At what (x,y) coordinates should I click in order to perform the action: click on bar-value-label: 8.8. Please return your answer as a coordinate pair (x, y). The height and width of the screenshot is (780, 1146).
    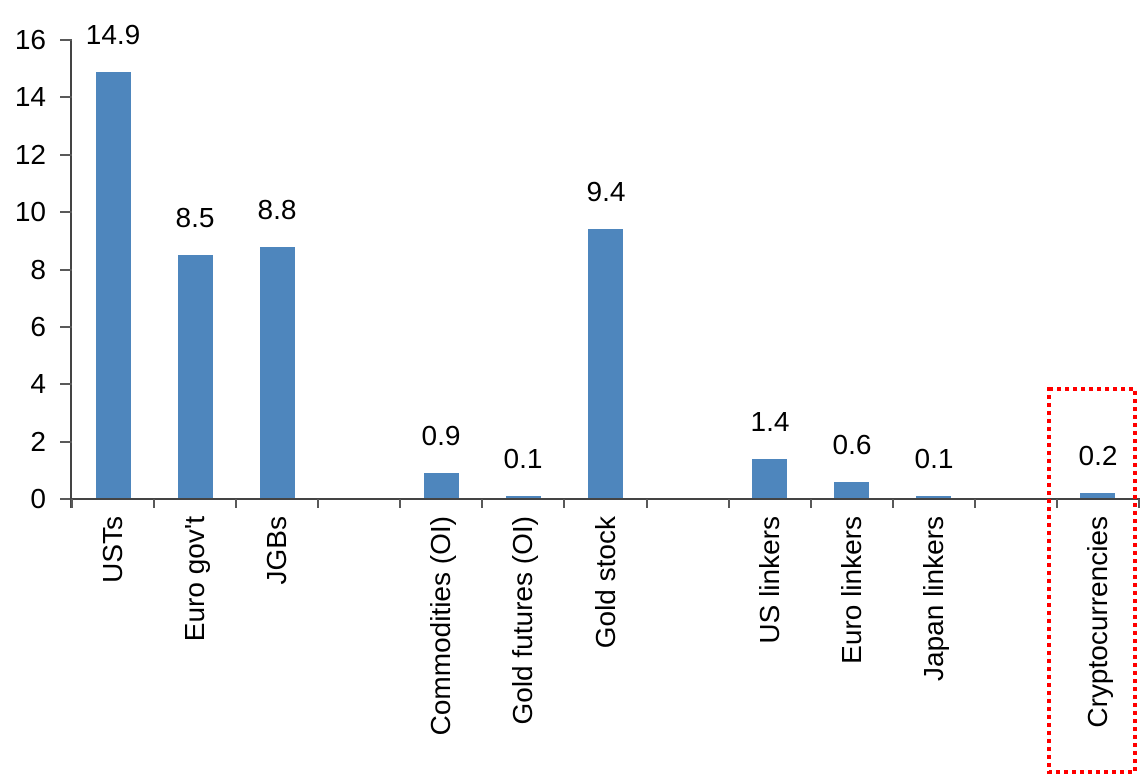
    Looking at the image, I should click on (277, 209).